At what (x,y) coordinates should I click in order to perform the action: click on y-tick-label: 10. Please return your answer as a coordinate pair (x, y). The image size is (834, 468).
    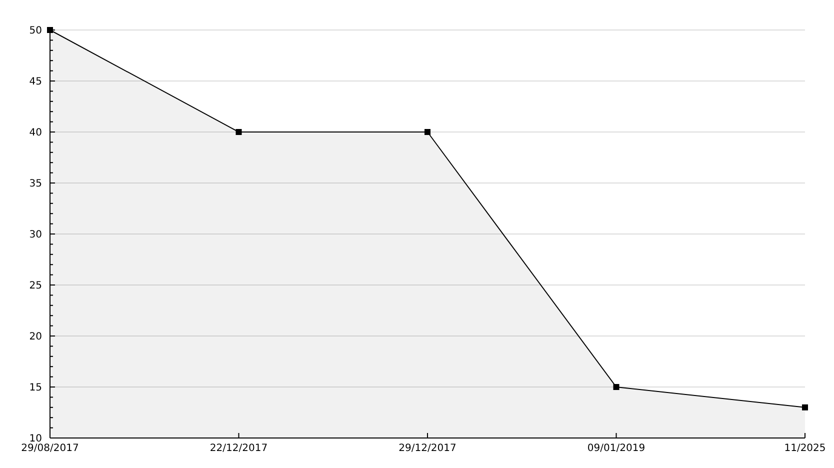
    Looking at the image, I should click on (35, 439).